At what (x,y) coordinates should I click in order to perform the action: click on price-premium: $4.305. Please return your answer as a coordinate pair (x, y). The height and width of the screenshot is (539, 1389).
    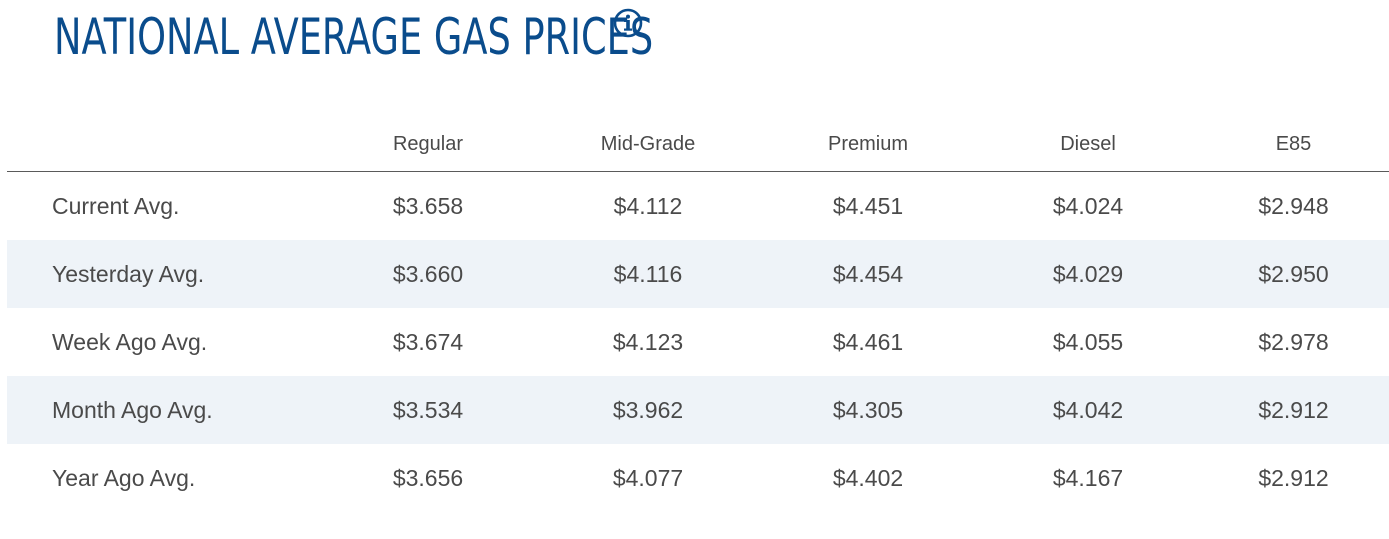
    Looking at the image, I should click on (868, 410).